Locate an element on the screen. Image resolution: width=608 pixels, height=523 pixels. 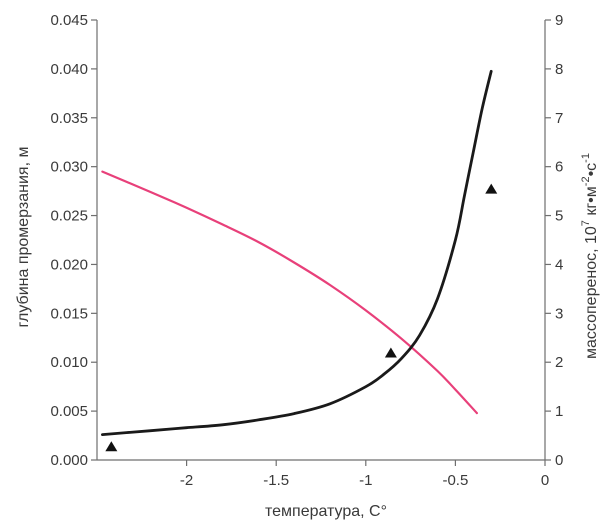
y-right-tick-label: 5 is located at coordinates (559, 216).